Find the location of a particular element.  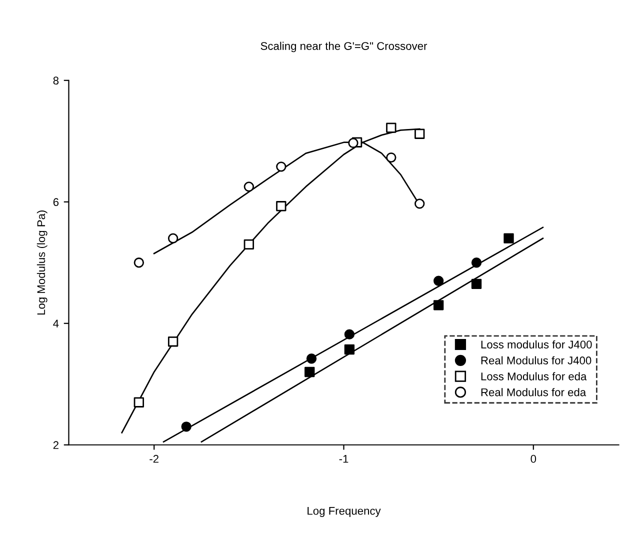

y-tick-label: 8 is located at coordinates (56, 80).